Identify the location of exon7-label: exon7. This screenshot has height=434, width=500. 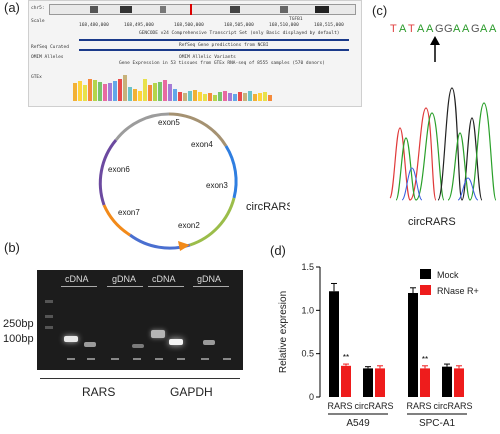
(129, 212).